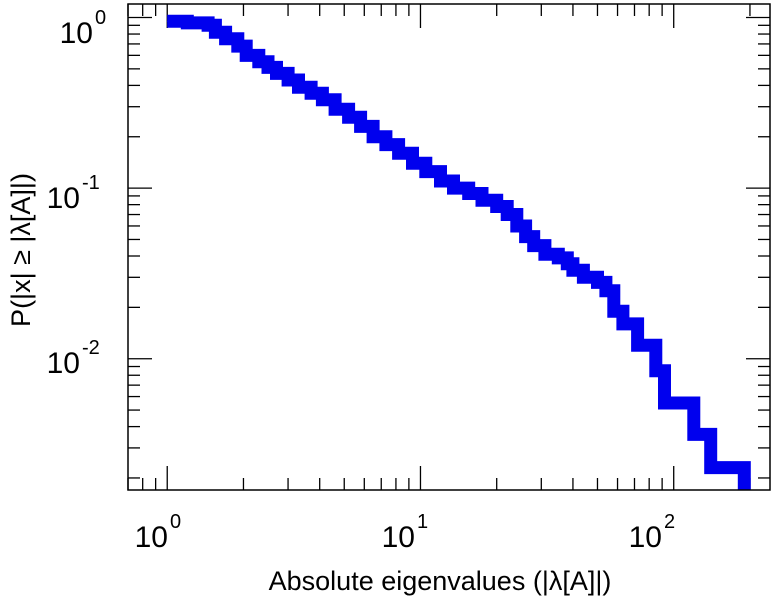 The image size is (775, 600). I want to click on y-tick-exp-1: -1, so click(91, 183).